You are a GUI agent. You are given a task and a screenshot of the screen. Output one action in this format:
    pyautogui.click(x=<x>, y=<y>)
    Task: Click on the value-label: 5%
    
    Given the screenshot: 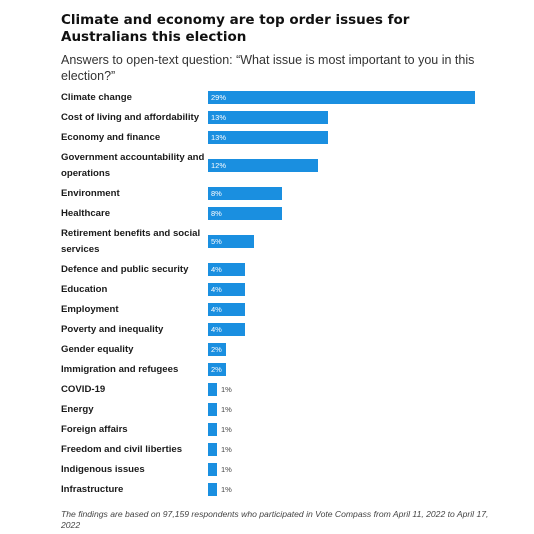 What is the action you would take?
    pyautogui.click(x=216, y=241)
    